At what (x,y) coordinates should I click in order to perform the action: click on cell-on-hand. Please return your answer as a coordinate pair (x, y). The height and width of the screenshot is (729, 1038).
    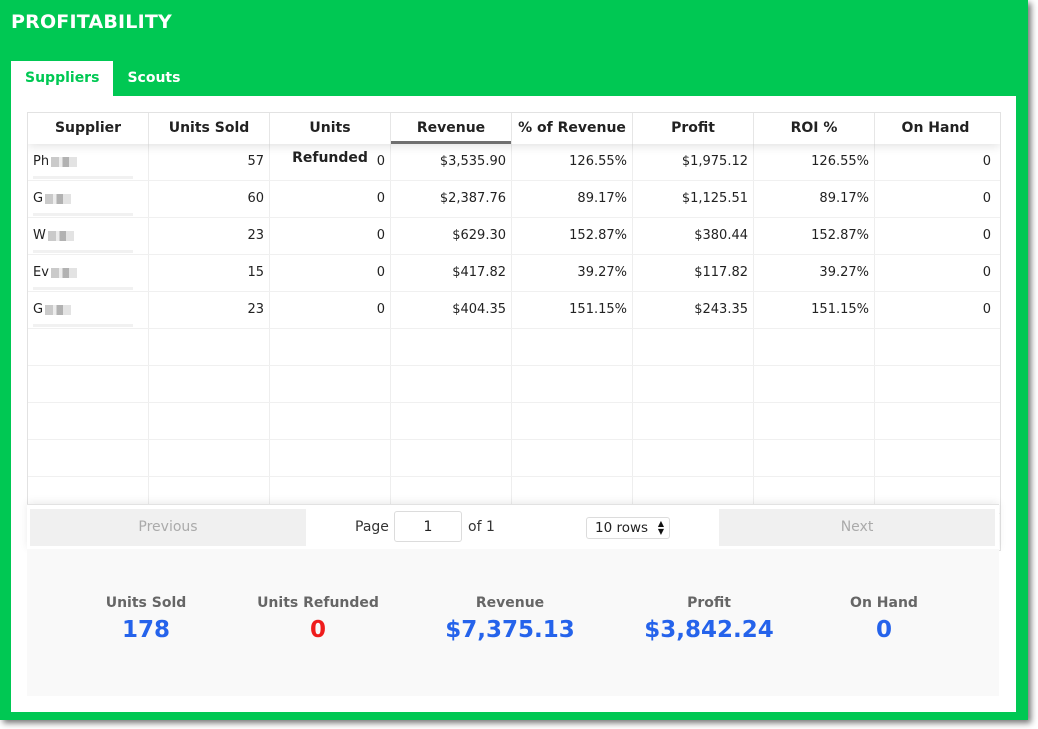
    Looking at the image, I should click on (935, 458).